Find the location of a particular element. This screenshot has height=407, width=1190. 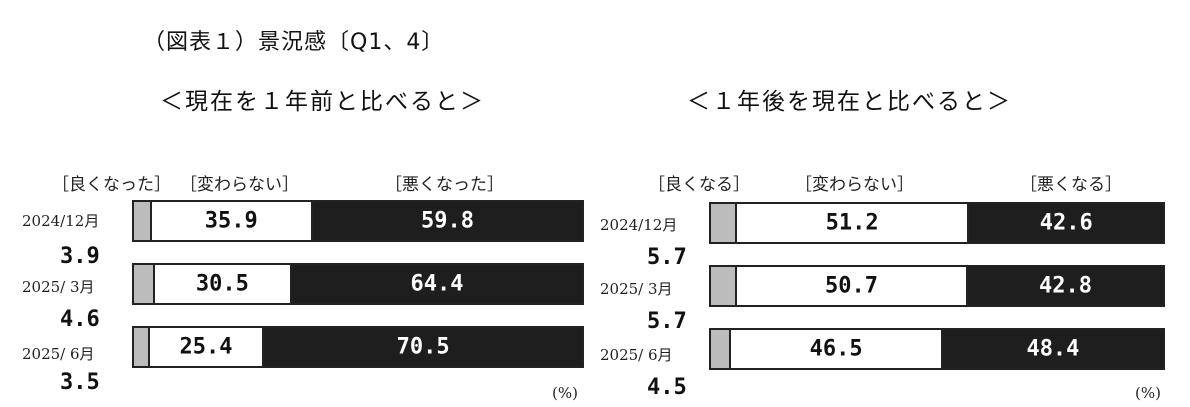

bar-segment-same: 30.5 is located at coordinates (223, 284).